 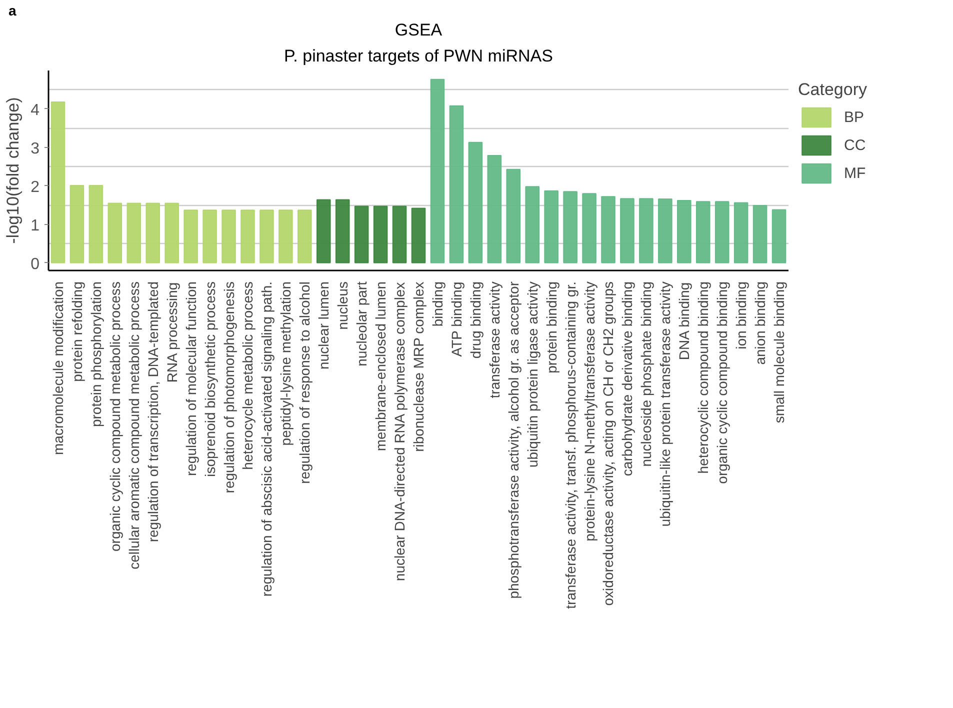 I want to click on x-tick-label: membrane-enclosed lumen, so click(x=380, y=367).